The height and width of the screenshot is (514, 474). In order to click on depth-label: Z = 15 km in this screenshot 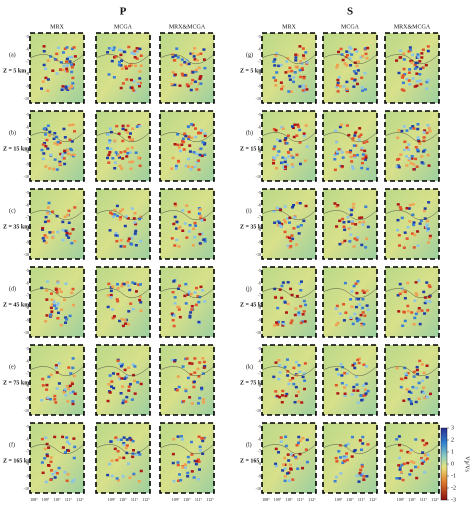, I will do `click(16, 149)`.